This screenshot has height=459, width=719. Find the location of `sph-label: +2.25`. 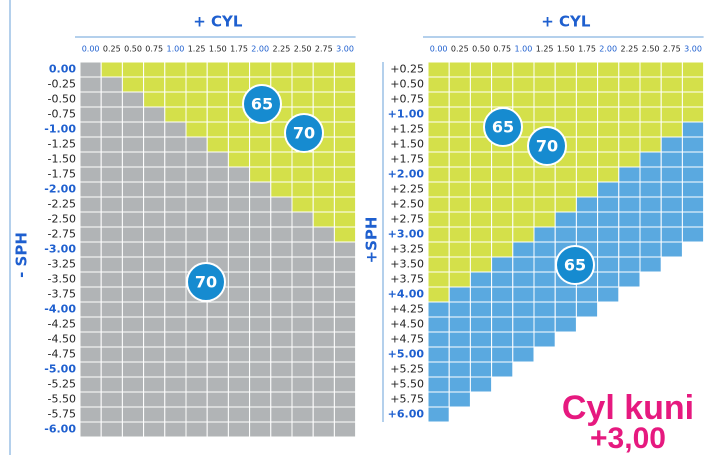

sph-label: +2.25 is located at coordinates (407, 189).